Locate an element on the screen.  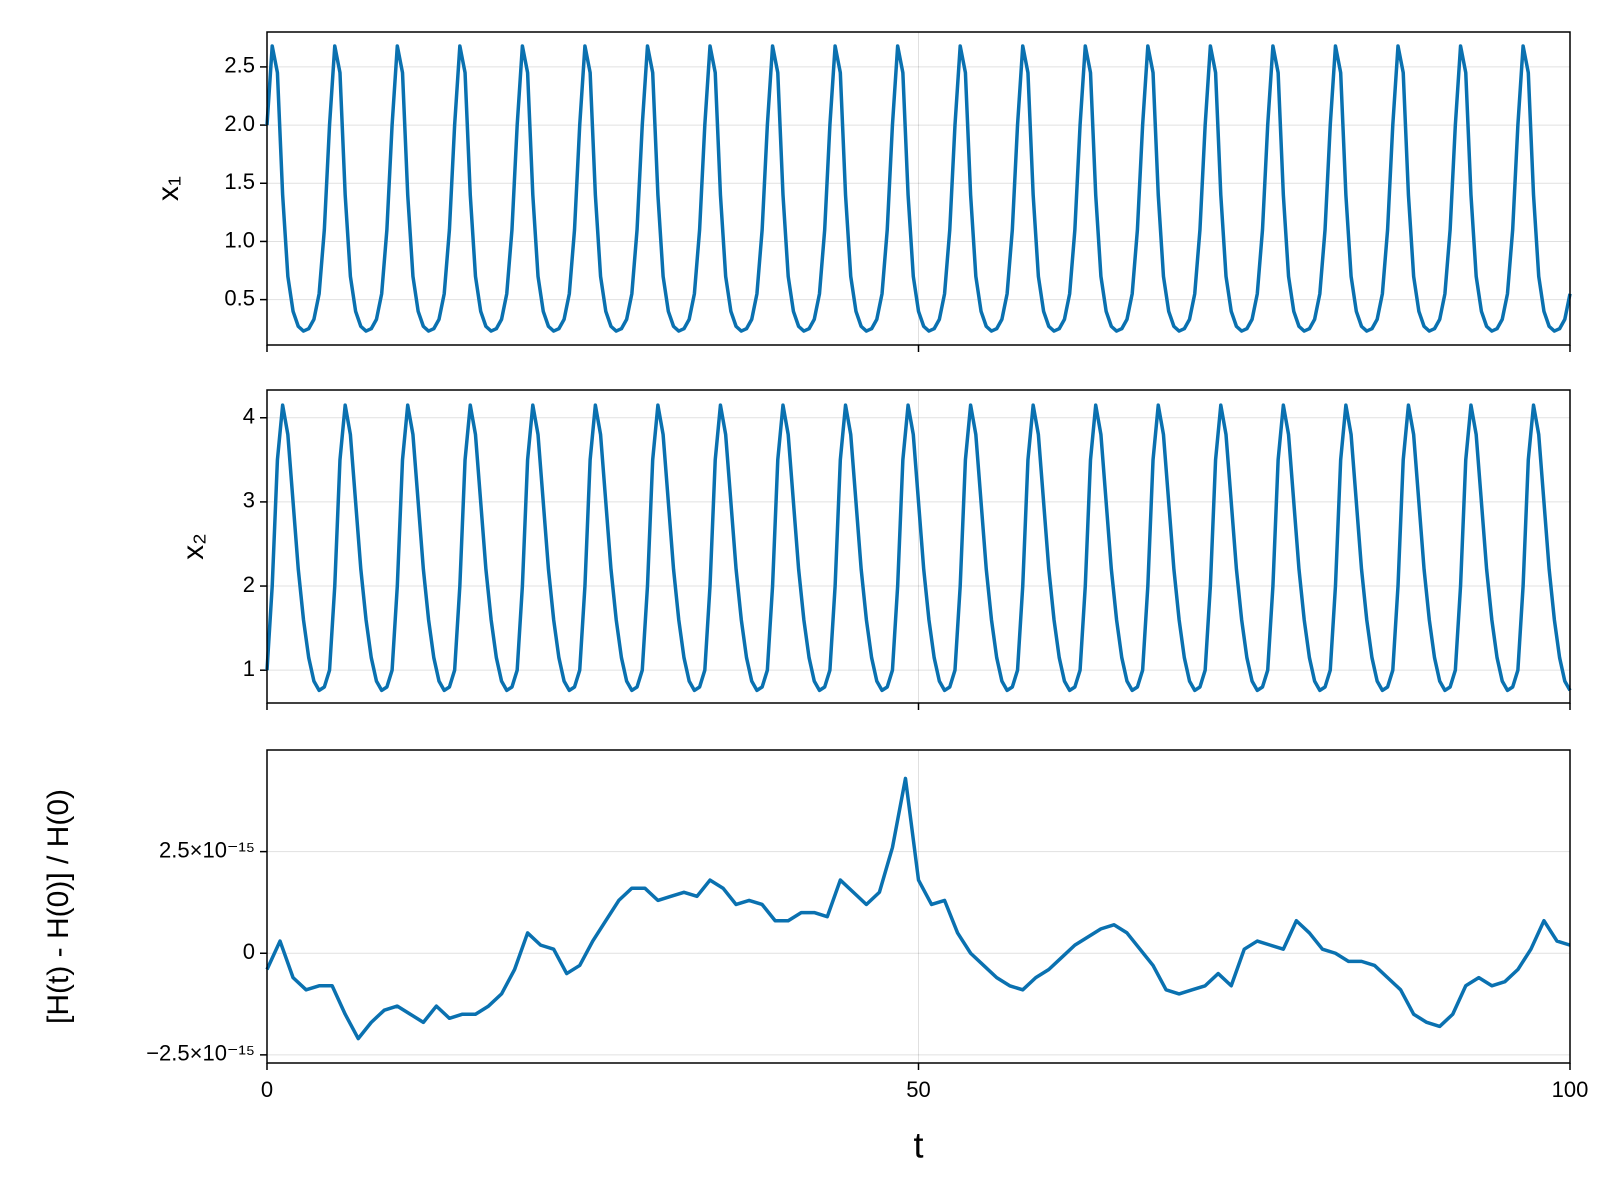
y-tick-label: 2.0 is located at coordinates (239, 123).